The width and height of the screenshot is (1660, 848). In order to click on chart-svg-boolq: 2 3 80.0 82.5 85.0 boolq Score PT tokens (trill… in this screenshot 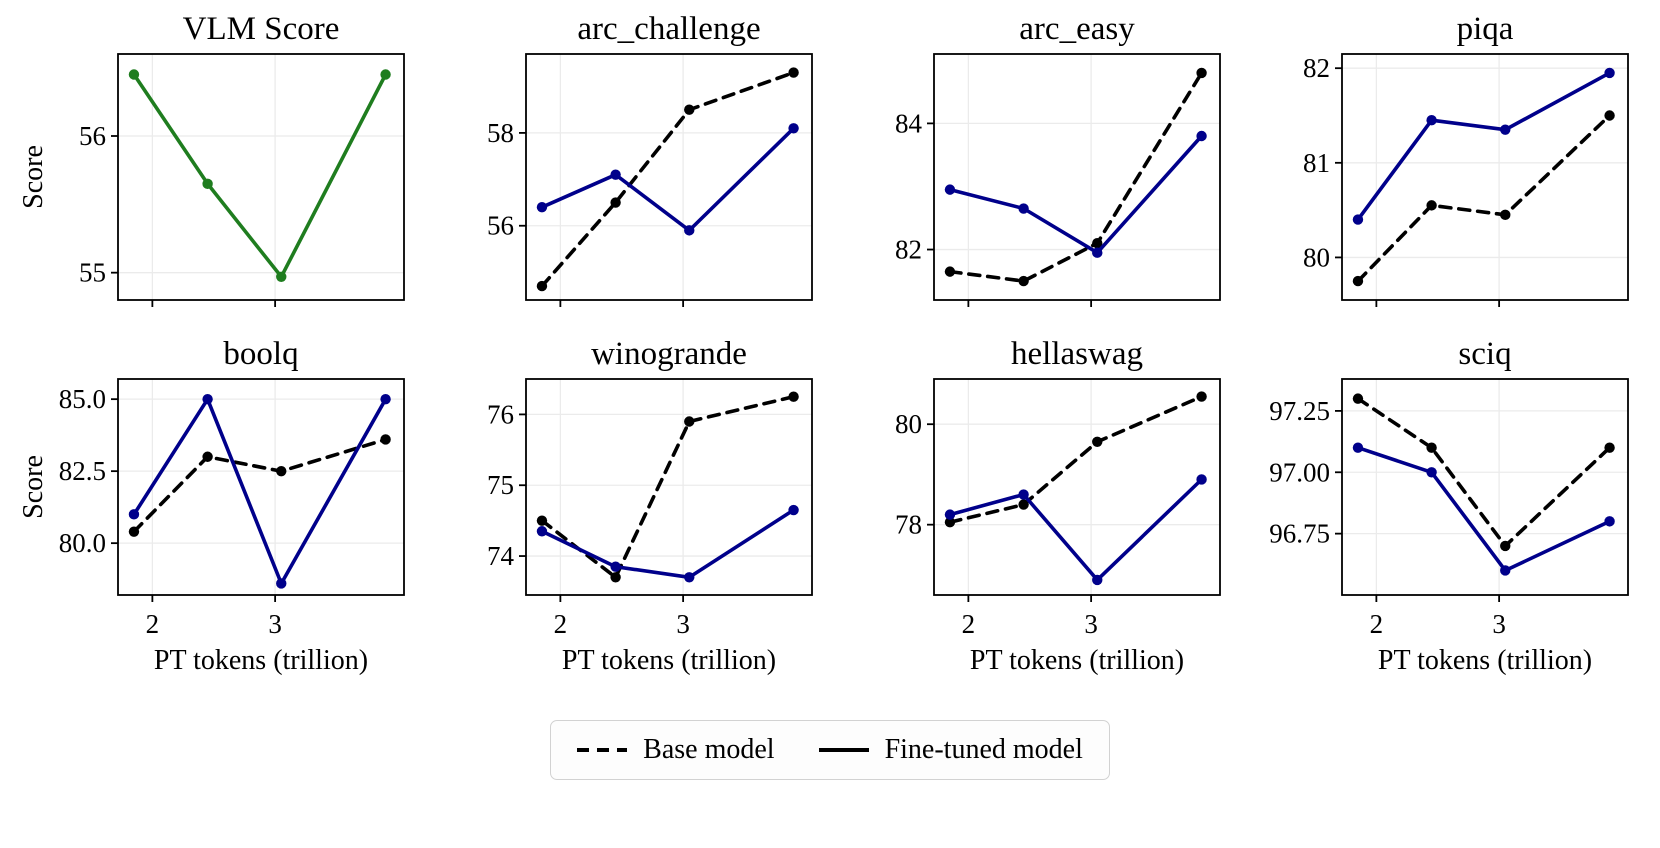, I will do `click(211, 506)`.